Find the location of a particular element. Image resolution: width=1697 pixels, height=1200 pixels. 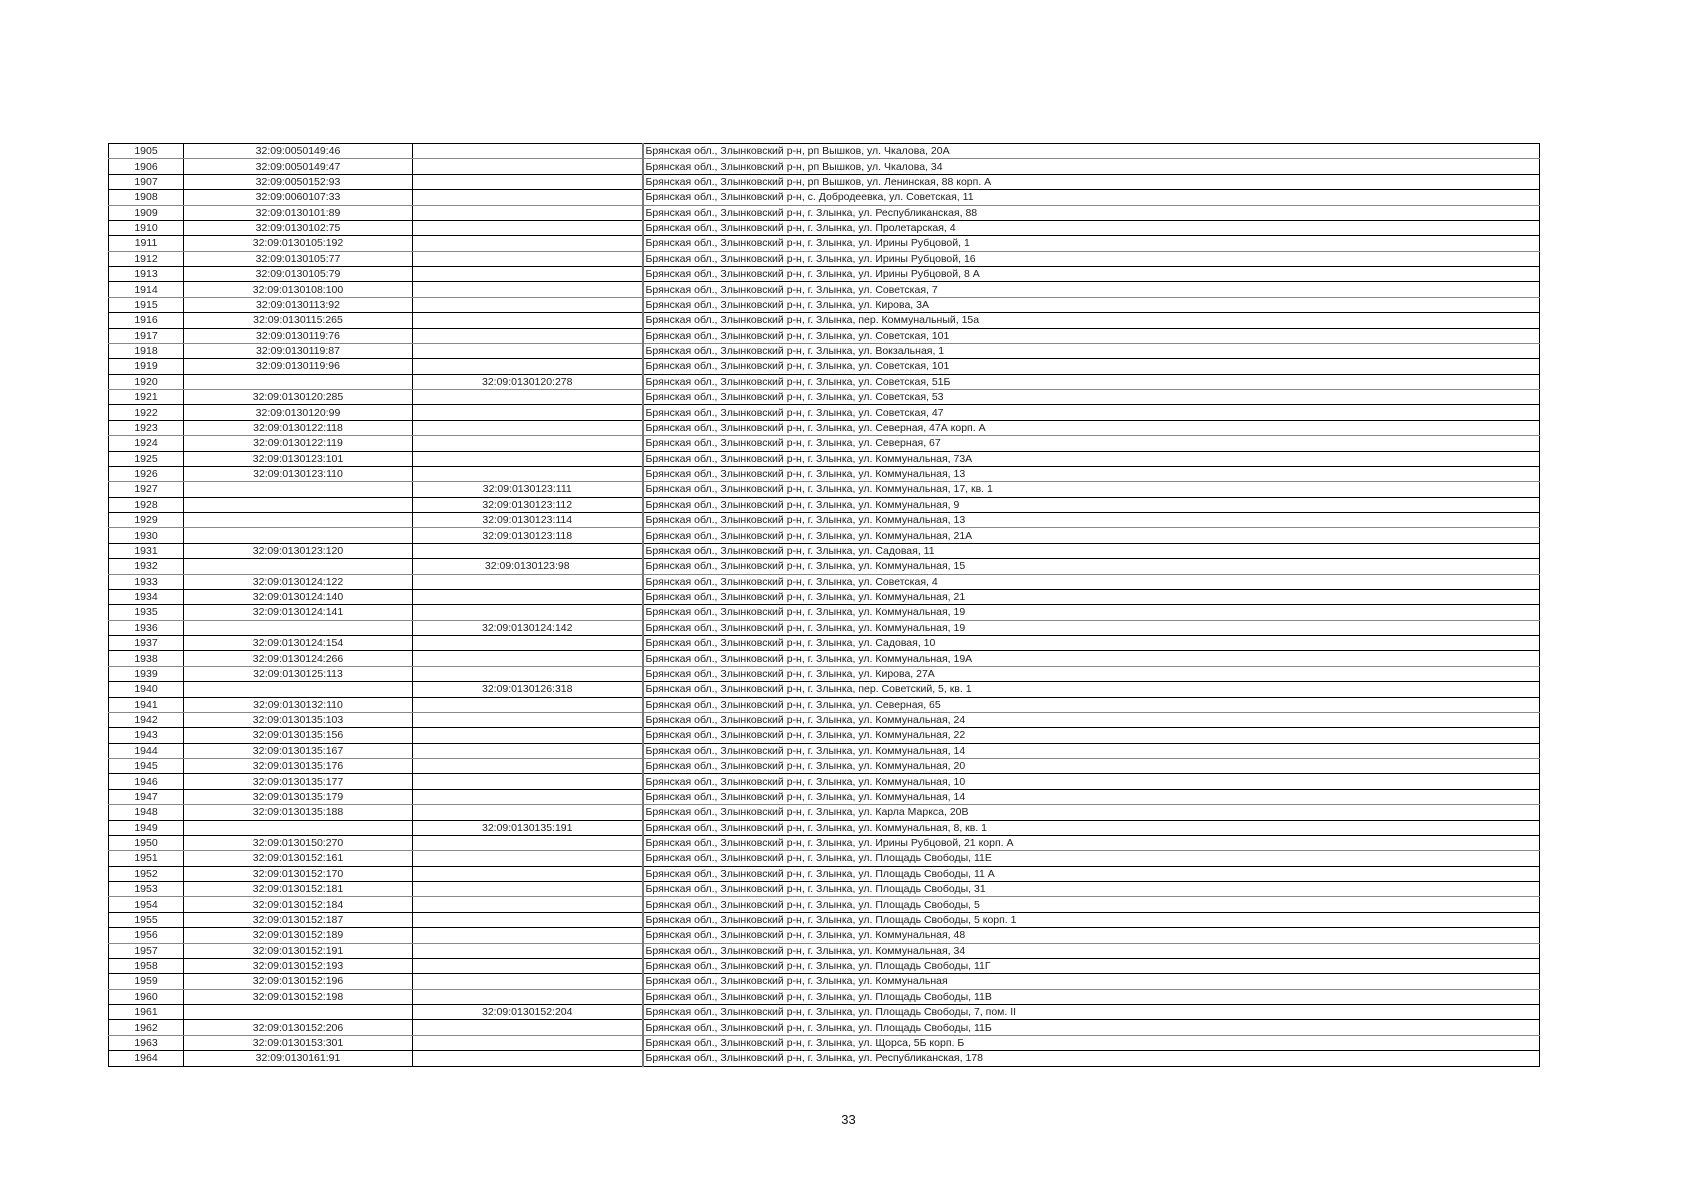

cadastral-number-land-cell: 32:09:0130152:193 is located at coordinates (298, 966).